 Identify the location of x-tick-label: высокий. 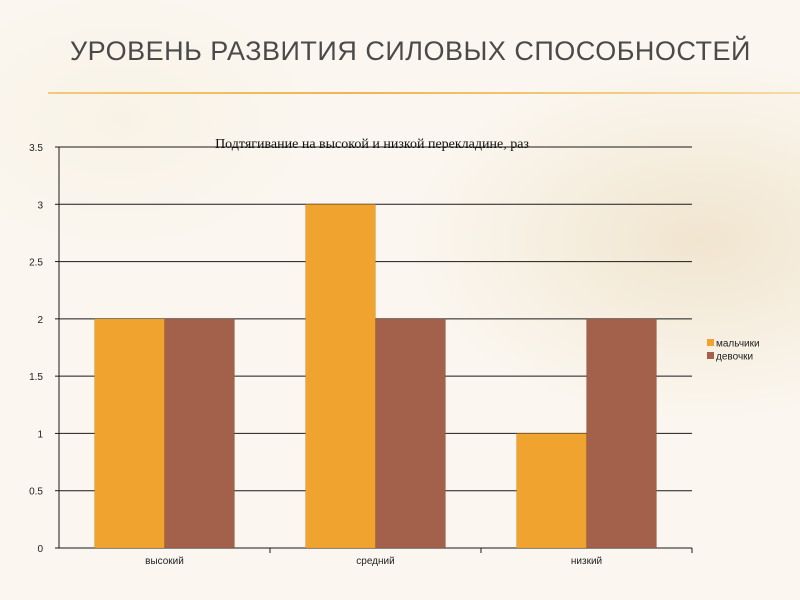
(164, 561).